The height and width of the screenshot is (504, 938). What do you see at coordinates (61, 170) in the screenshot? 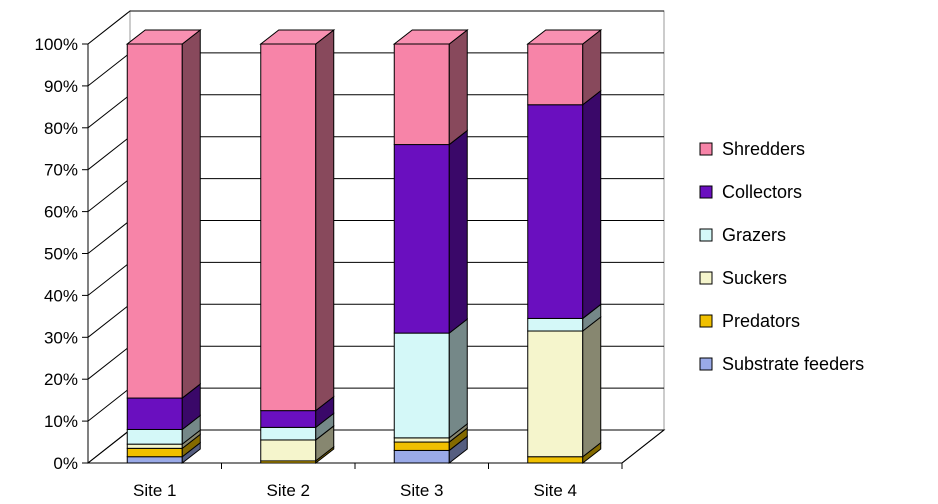
I see `y-tick-label: 70%` at bounding box center [61, 170].